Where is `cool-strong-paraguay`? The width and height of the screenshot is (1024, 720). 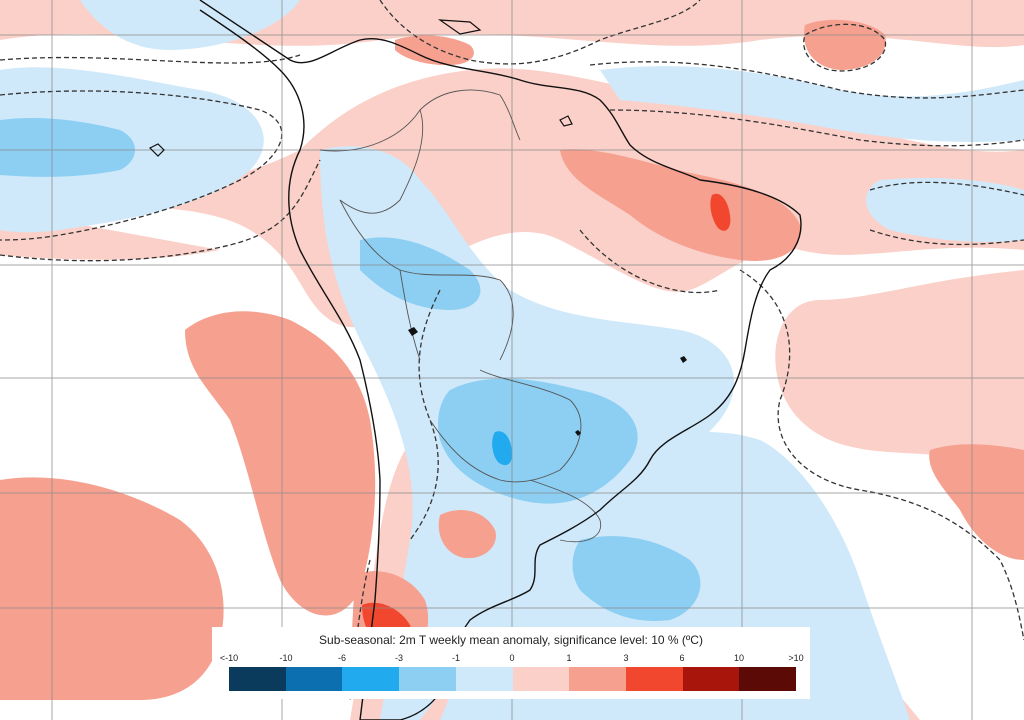
cool-strong-paraguay is located at coordinates (502, 448).